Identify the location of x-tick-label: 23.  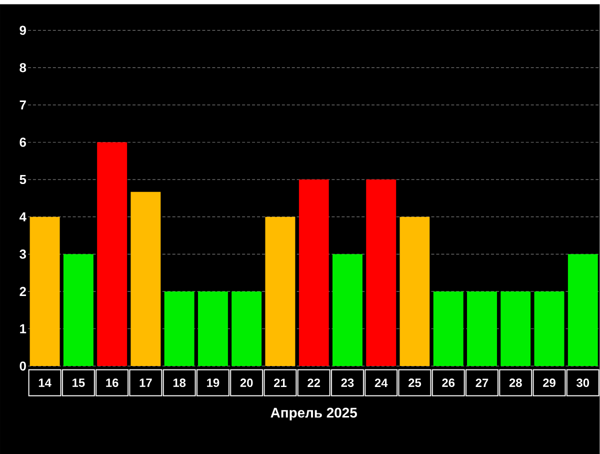
(347, 383).